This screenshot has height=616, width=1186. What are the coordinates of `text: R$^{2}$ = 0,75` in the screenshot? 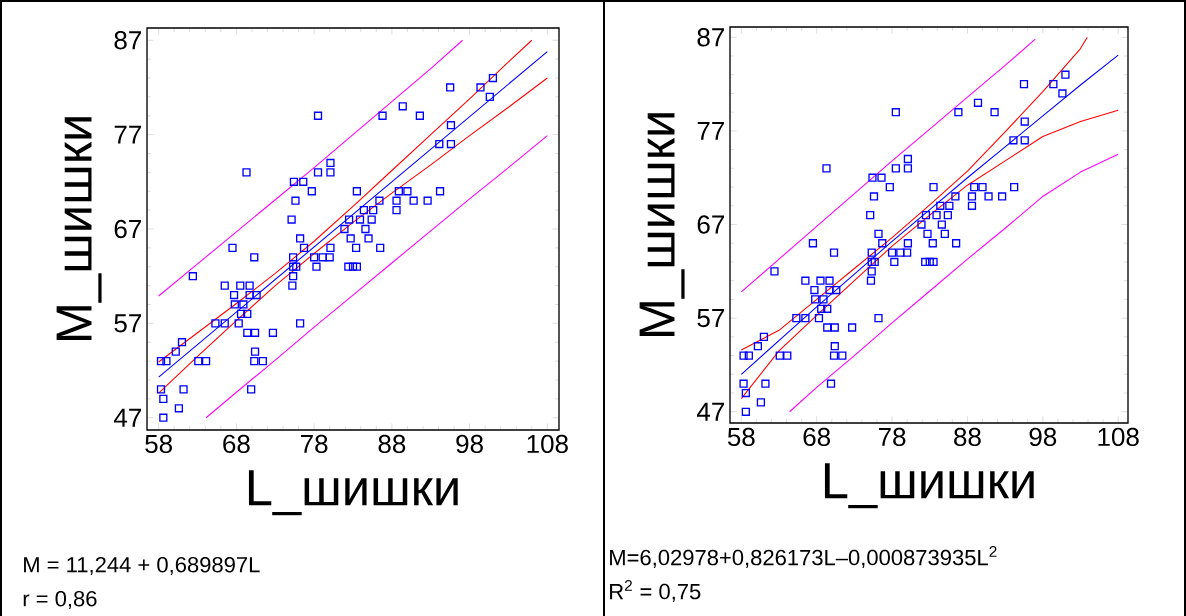 It's located at (655, 591).